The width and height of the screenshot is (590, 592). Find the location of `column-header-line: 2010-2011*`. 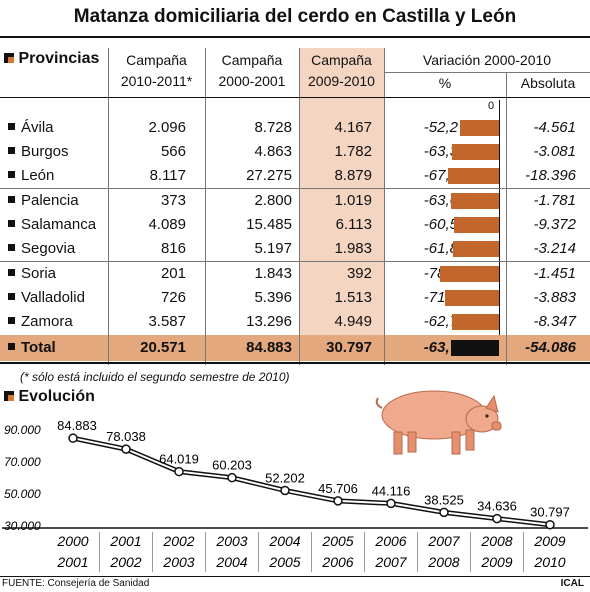

column-header-line: 2010-2011* is located at coordinates (156, 81).